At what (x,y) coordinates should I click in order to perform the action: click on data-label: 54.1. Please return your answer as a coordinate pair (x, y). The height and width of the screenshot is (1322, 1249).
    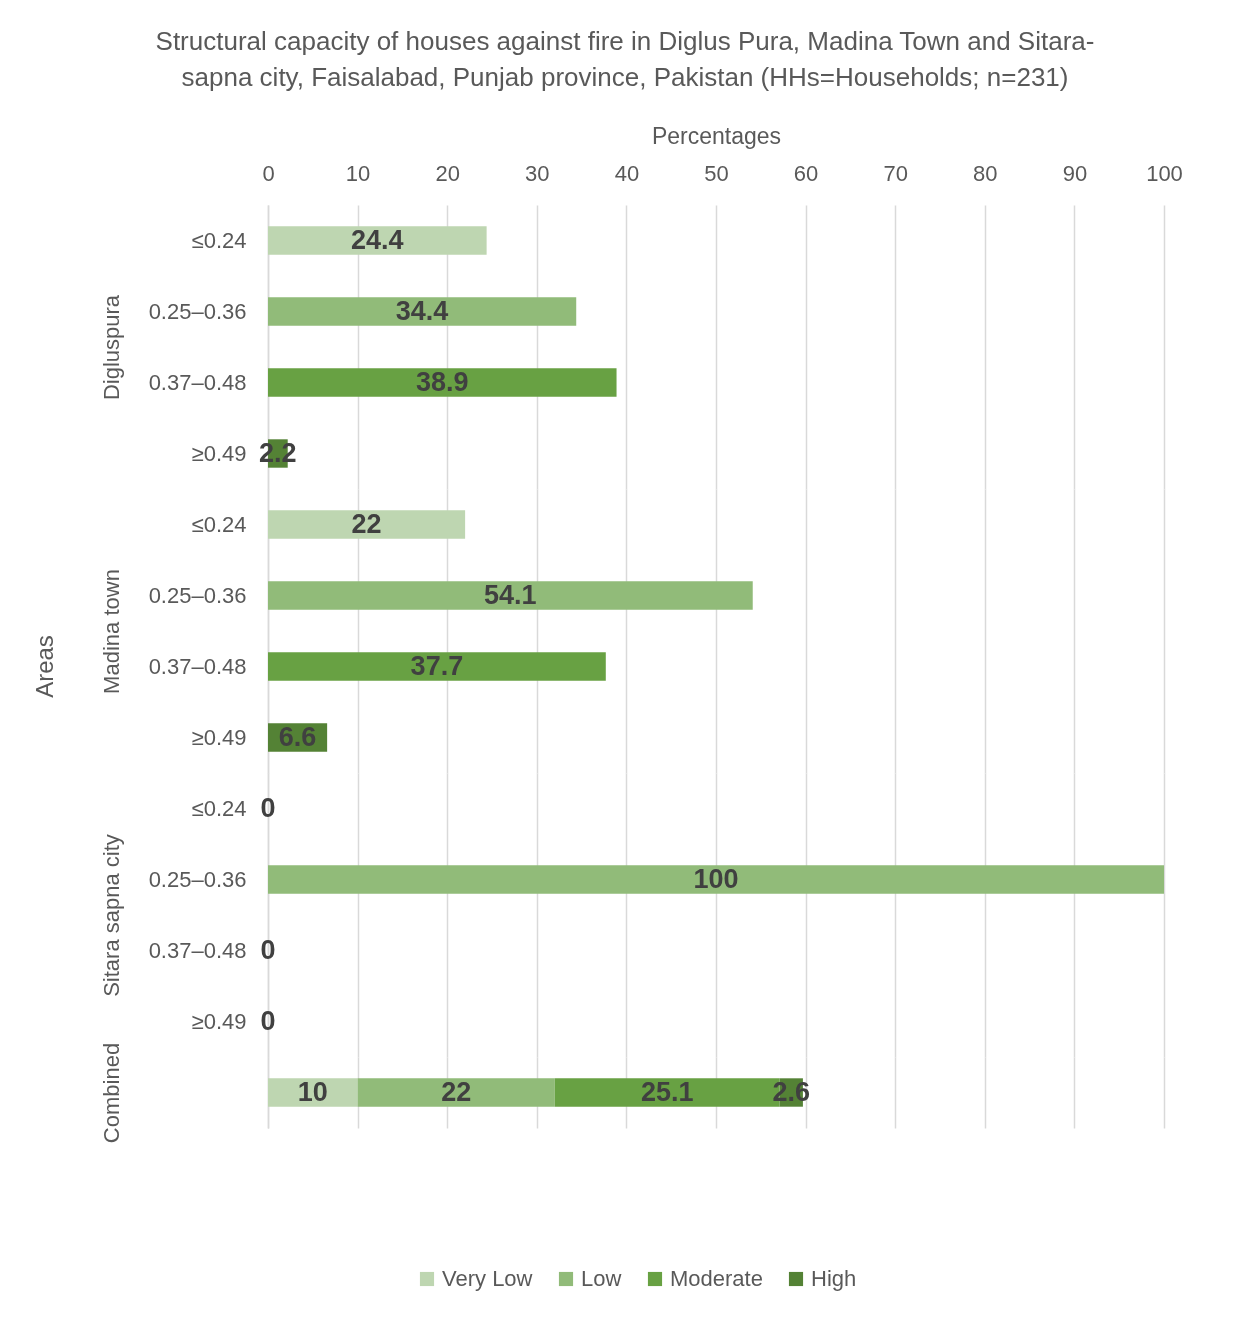
    Looking at the image, I should click on (510, 594).